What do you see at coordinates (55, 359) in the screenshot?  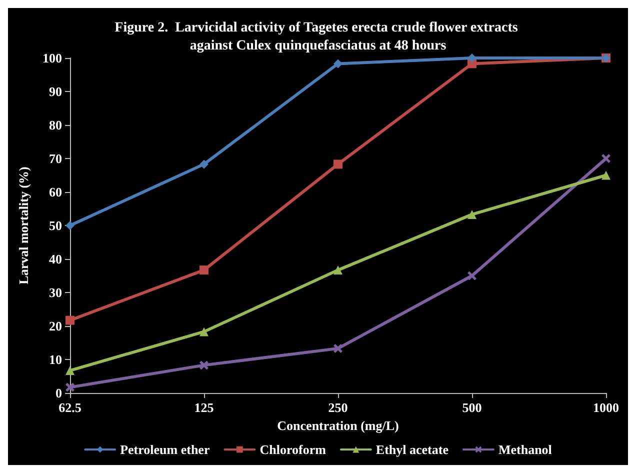 I see `y-tick-label: 10` at bounding box center [55, 359].